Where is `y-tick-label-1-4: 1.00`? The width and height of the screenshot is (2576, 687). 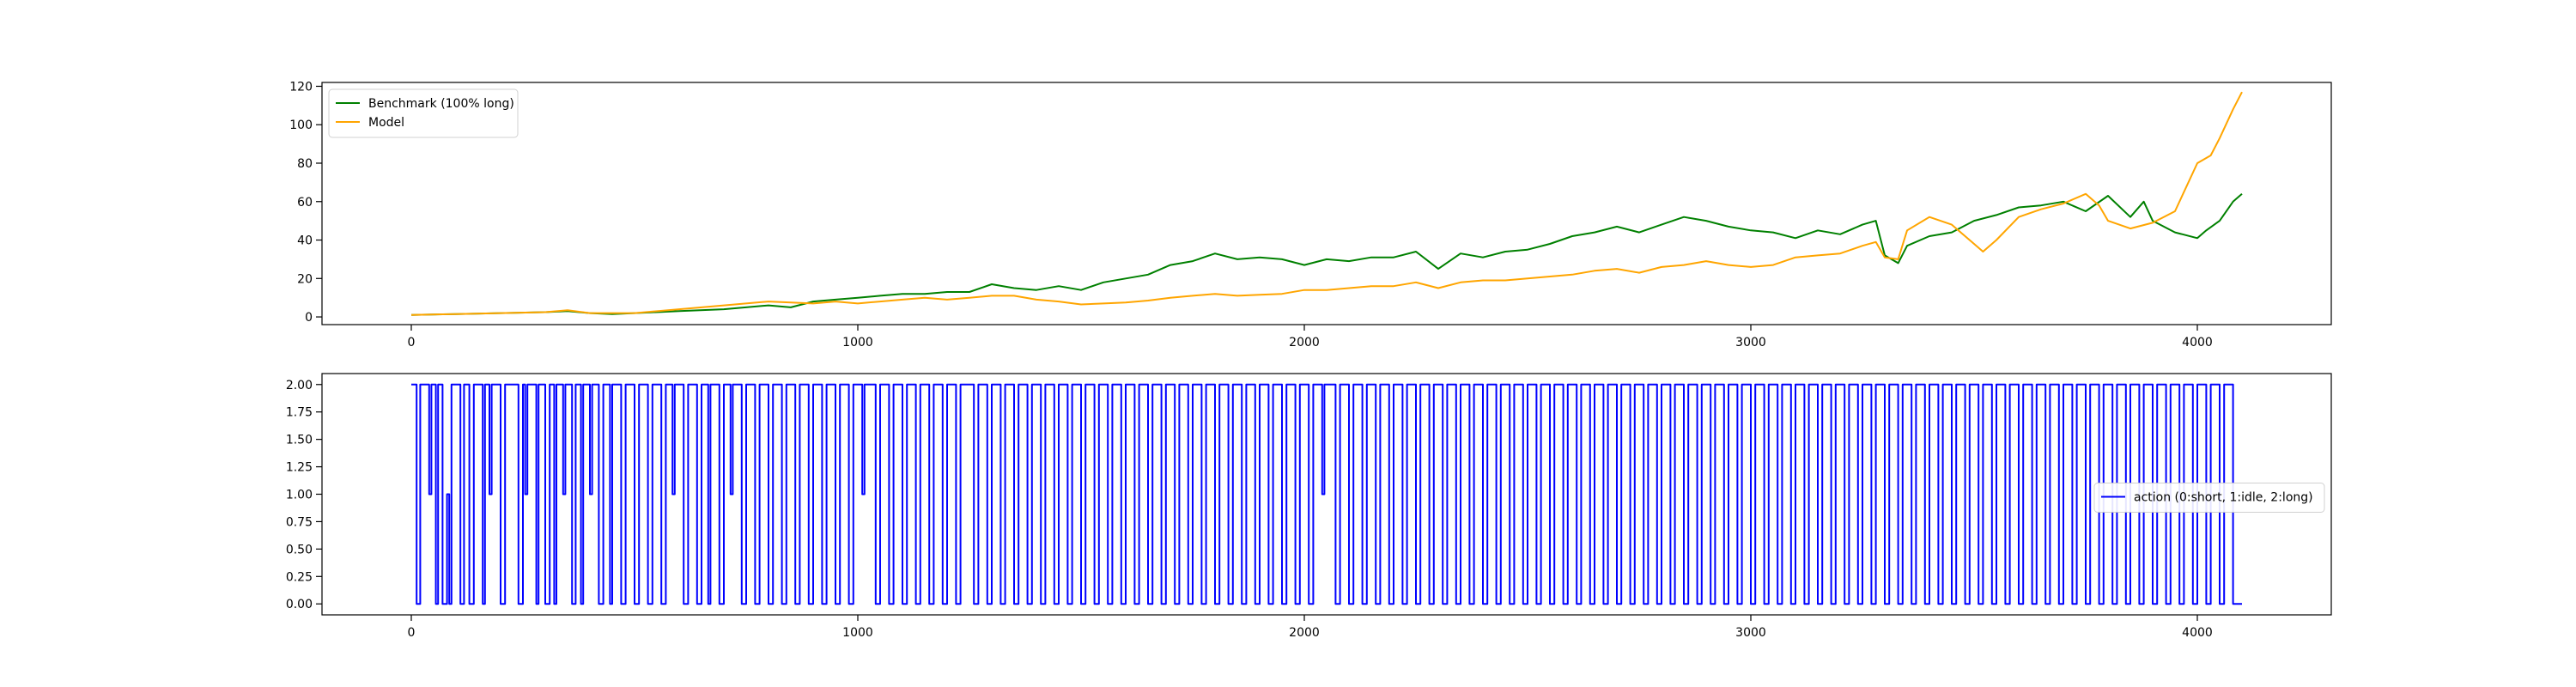 y-tick-label-1-4: 1.00 is located at coordinates (300, 495).